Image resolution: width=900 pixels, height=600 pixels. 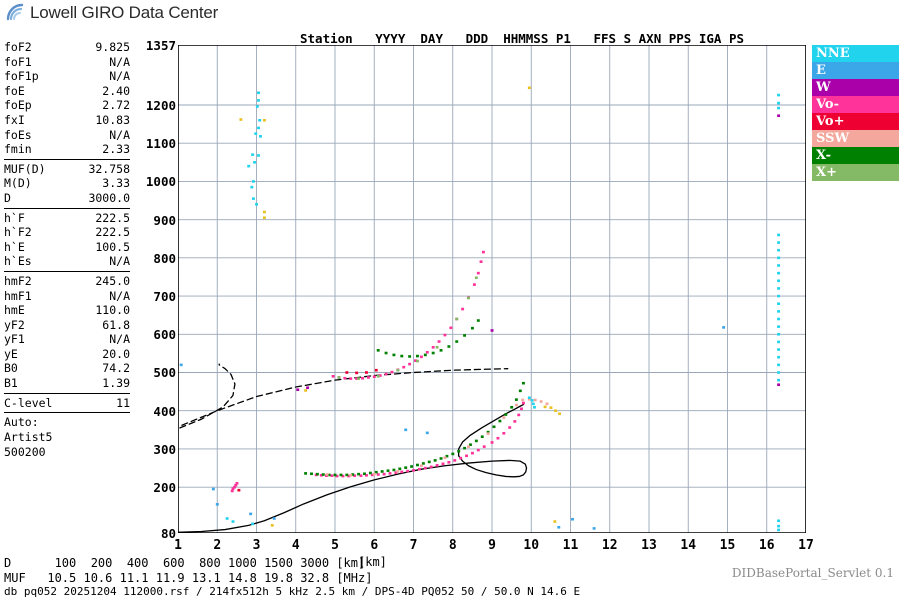 What do you see at coordinates (570, 545) in the screenshot?
I see `x-tick-label: 11` at bounding box center [570, 545].